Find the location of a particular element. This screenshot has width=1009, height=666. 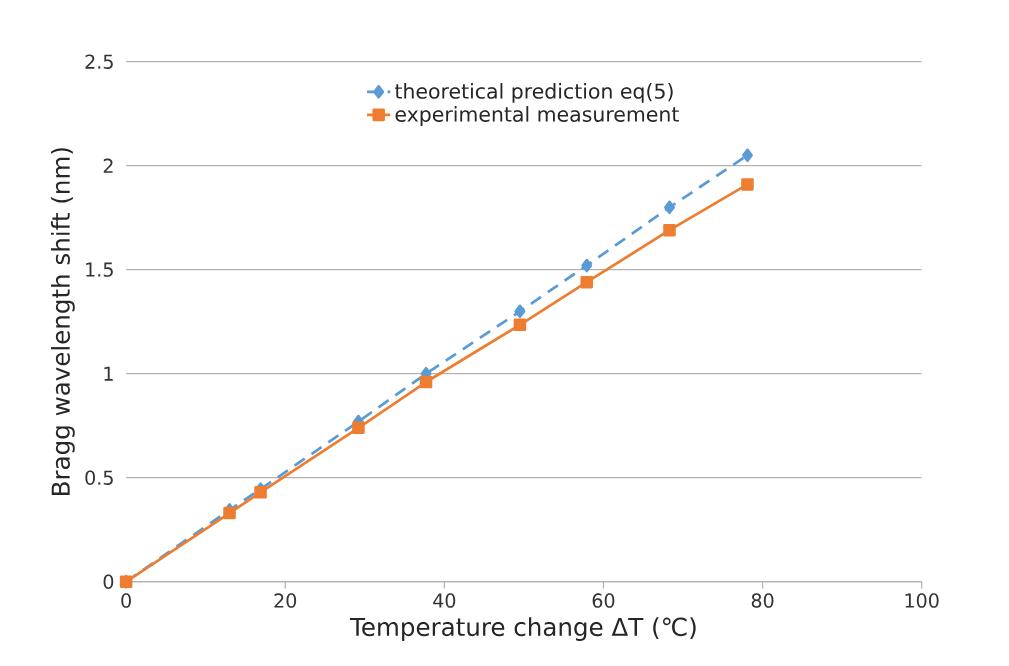

legend-label: experimental measurement is located at coordinates (537, 116).